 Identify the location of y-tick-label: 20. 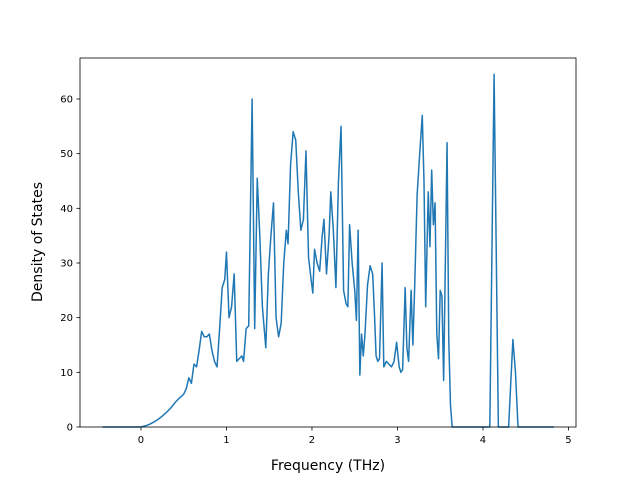
(66, 318).